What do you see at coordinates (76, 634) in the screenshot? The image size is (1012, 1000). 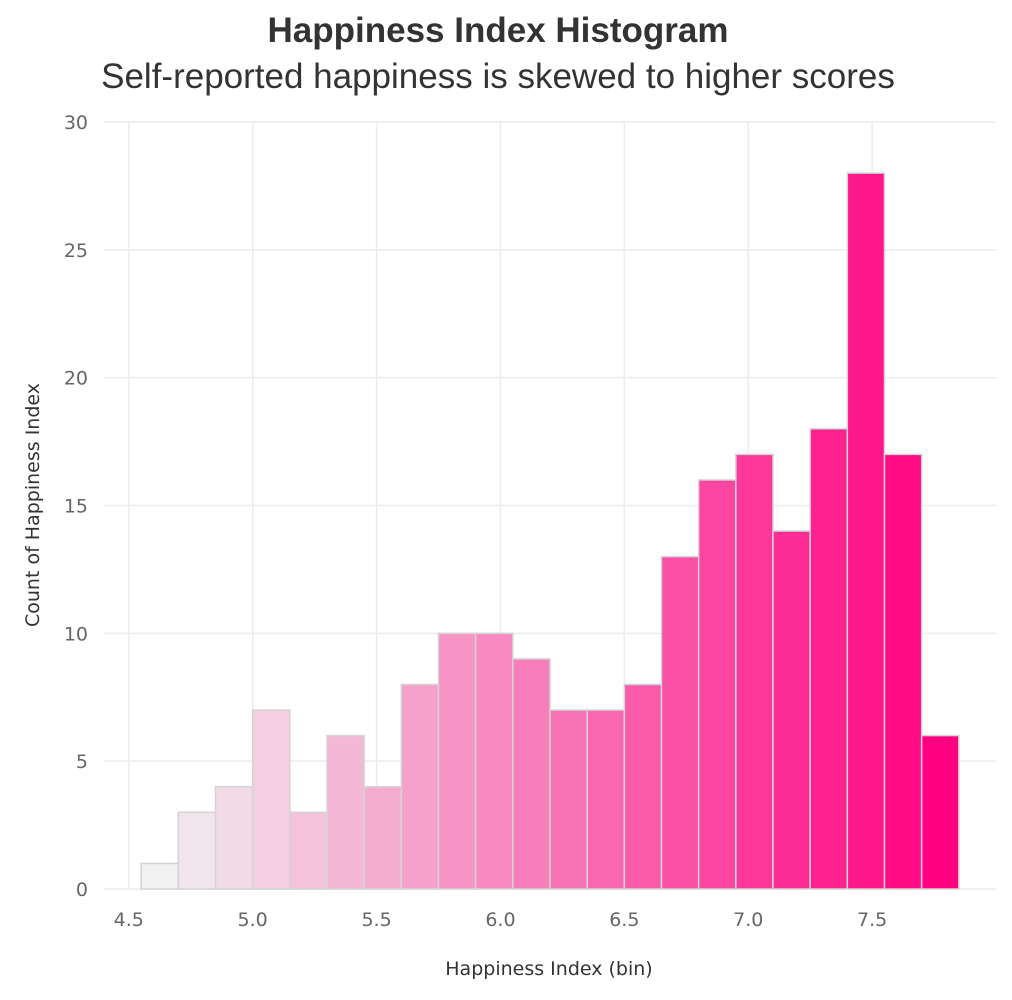 I see `y-tick-label: 10` at bounding box center [76, 634].